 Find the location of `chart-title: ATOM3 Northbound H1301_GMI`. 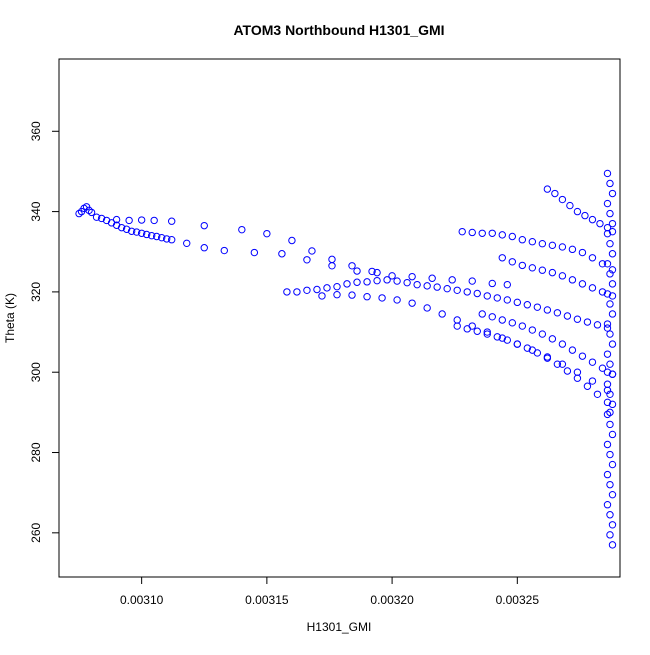

chart-title: ATOM3 Northbound H1301_GMI is located at coordinates (338, 30).